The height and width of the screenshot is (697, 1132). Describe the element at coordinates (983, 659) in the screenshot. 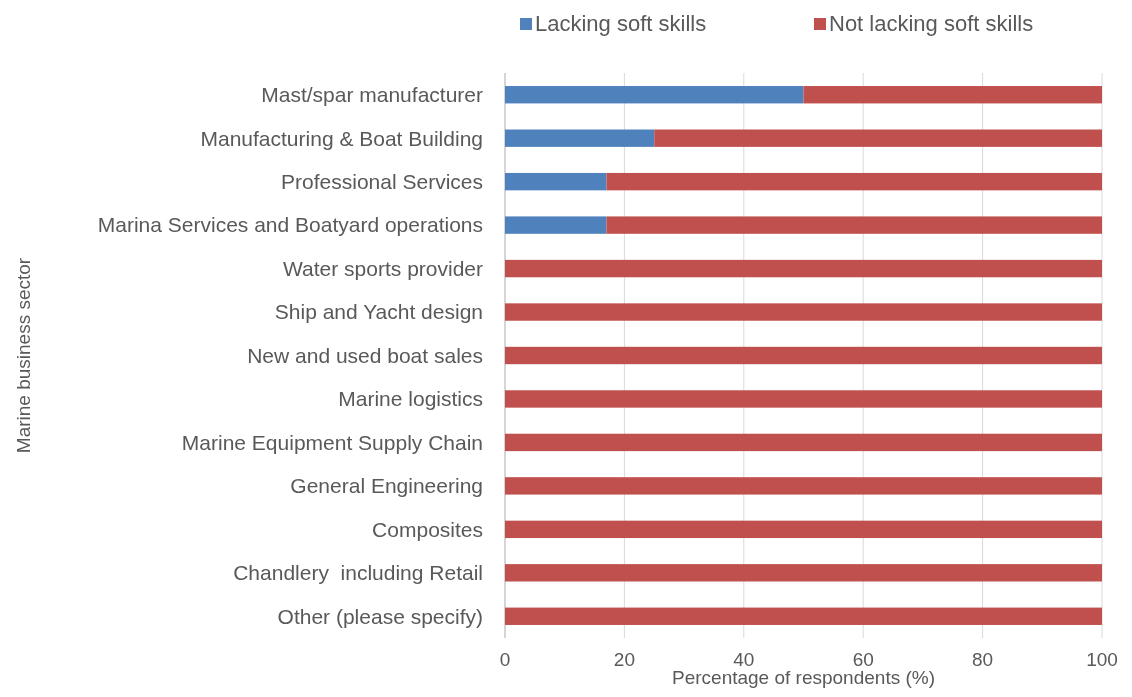

I see `x-tick-label: 80` at that location.